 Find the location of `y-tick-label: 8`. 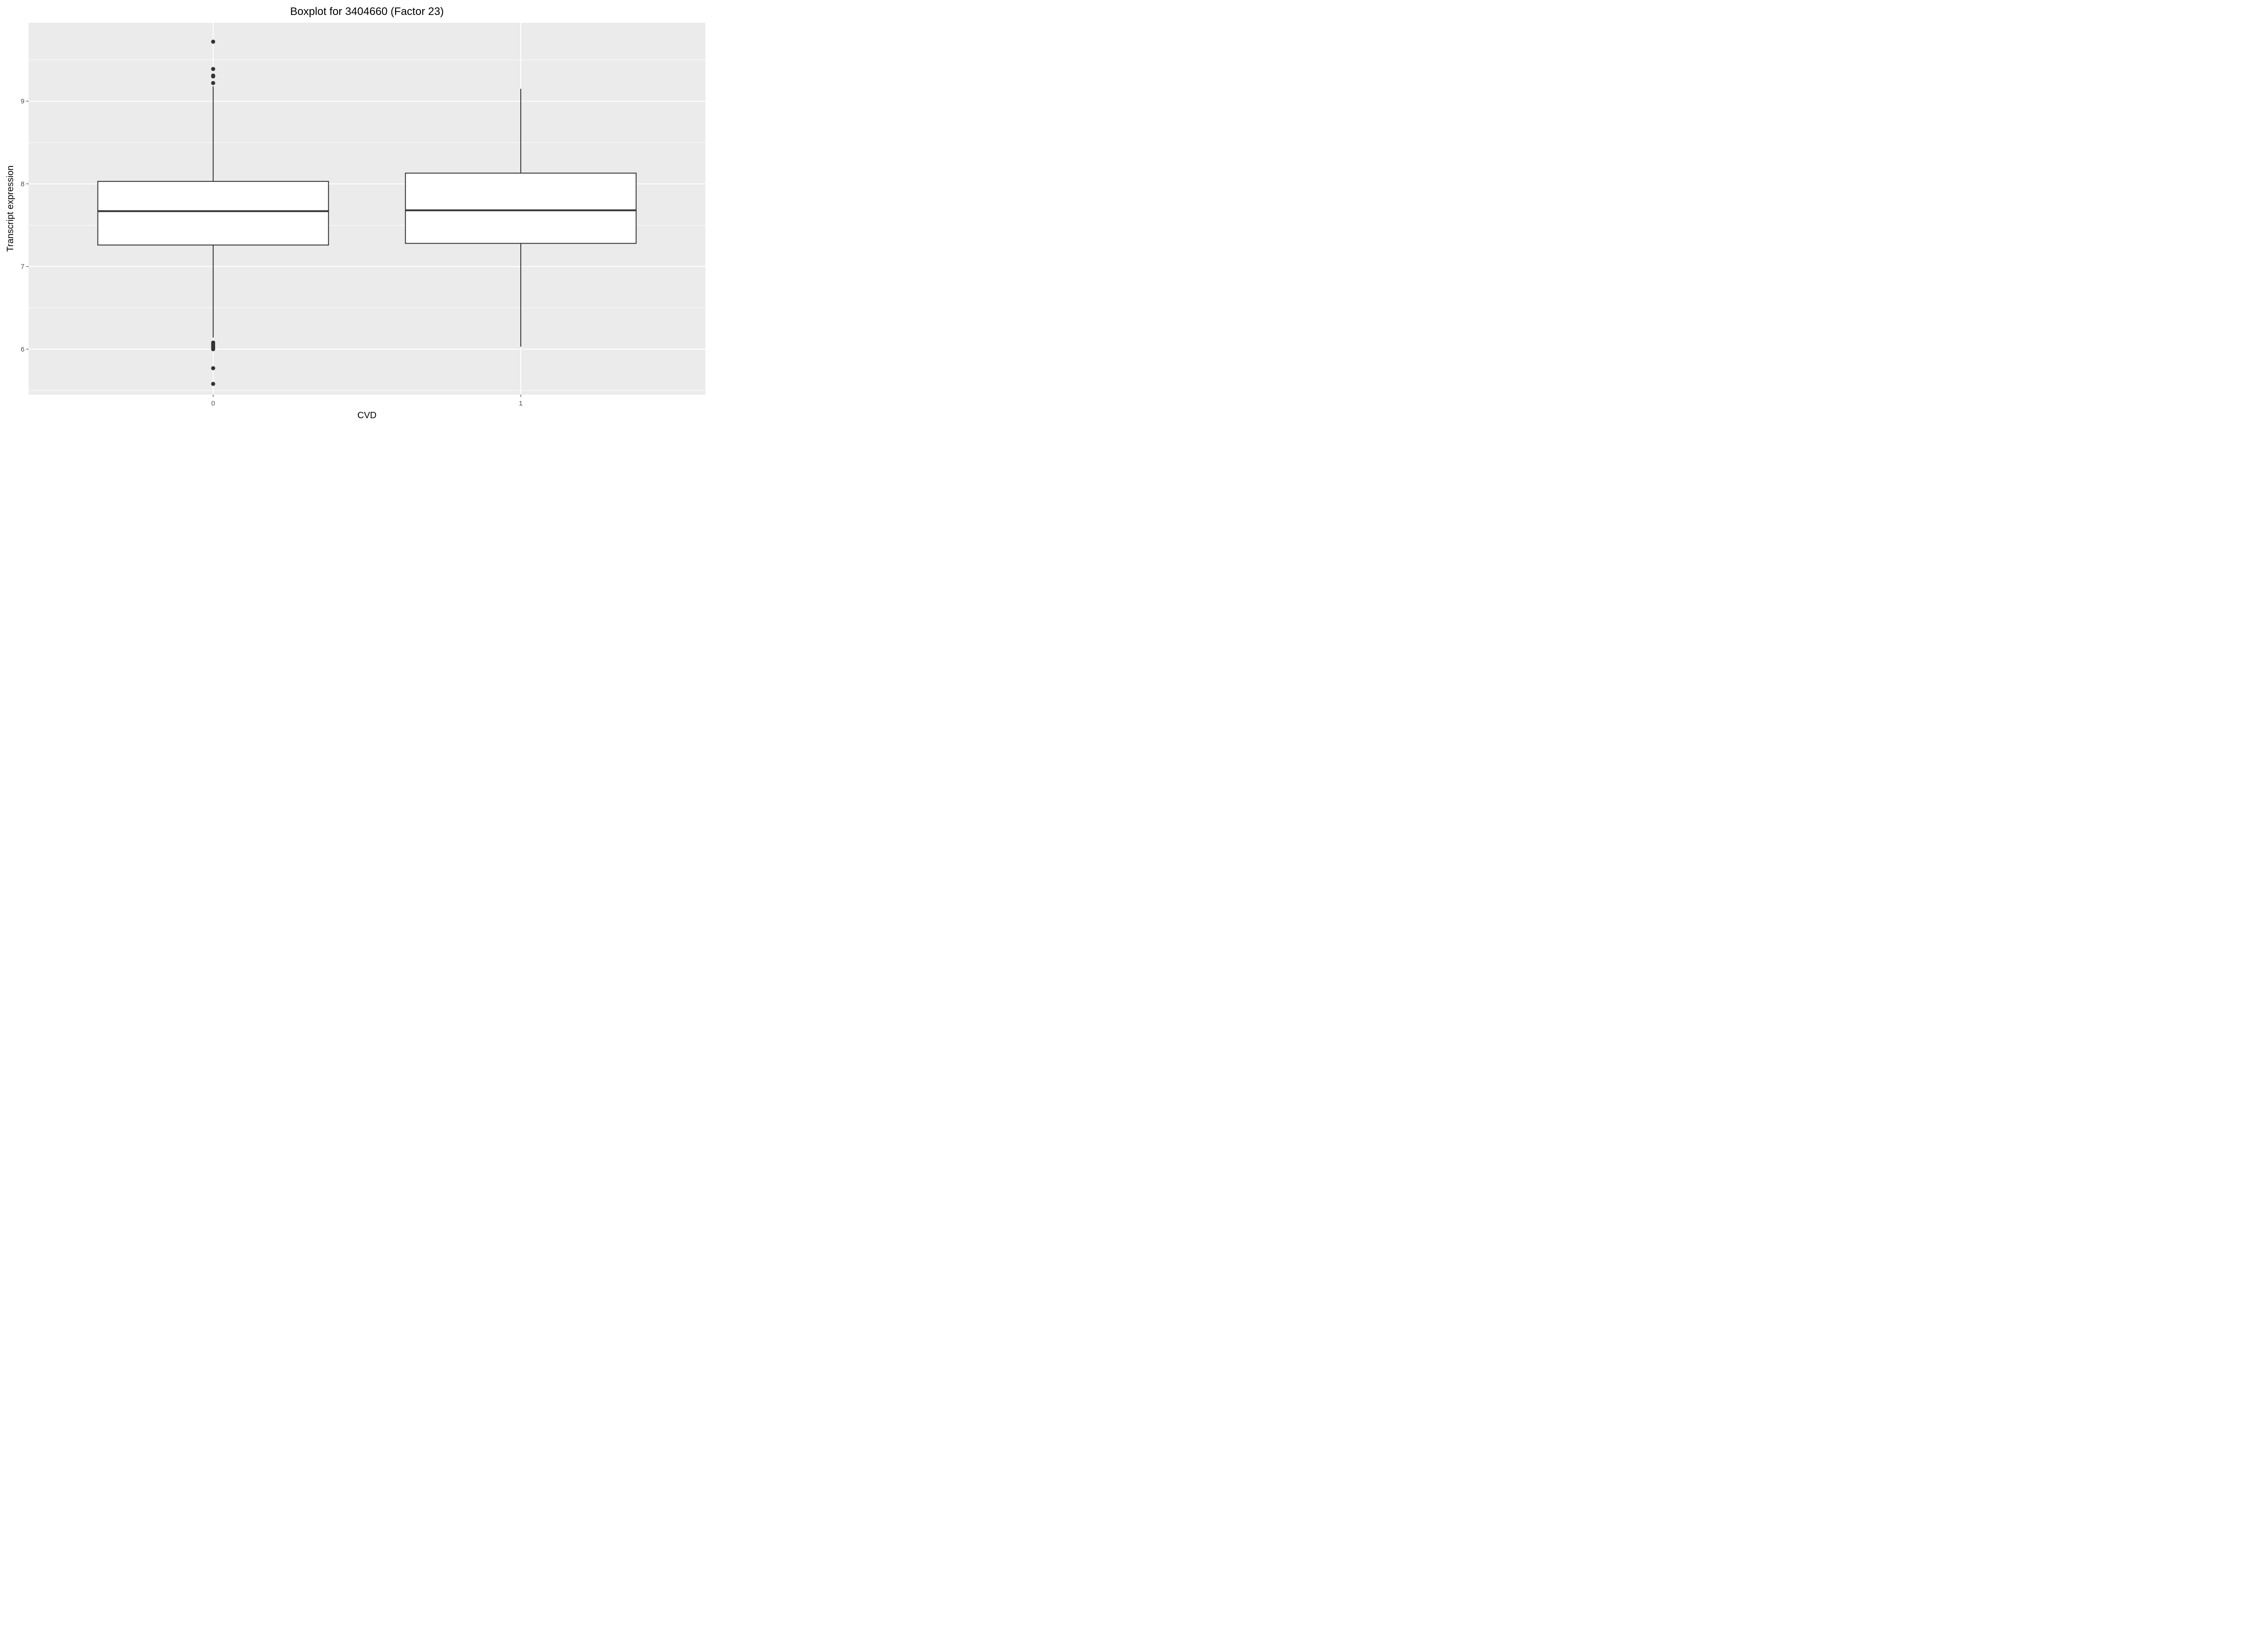

y-tick-label: 8 is located at coordinates (23, 184).